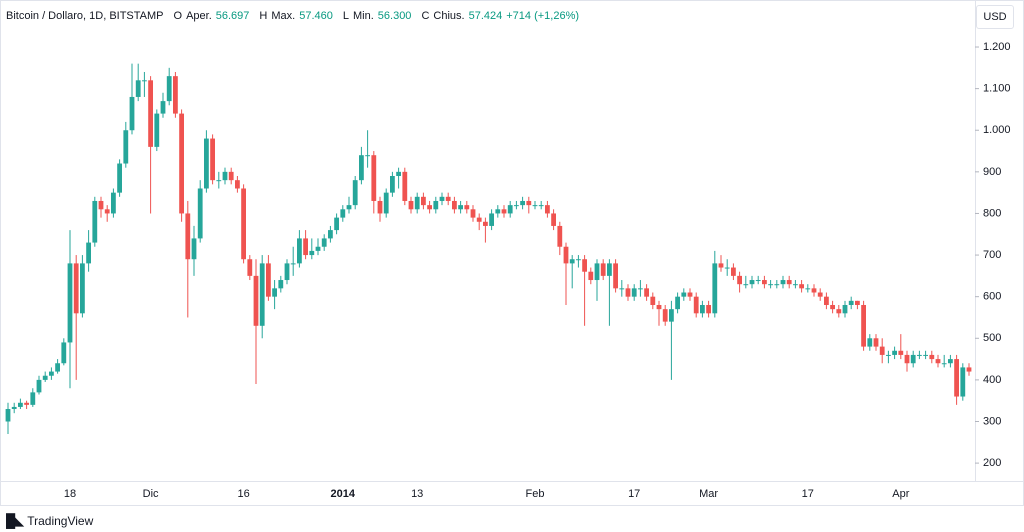  I want to click on legend-value: 57.424, so click(485, 16).